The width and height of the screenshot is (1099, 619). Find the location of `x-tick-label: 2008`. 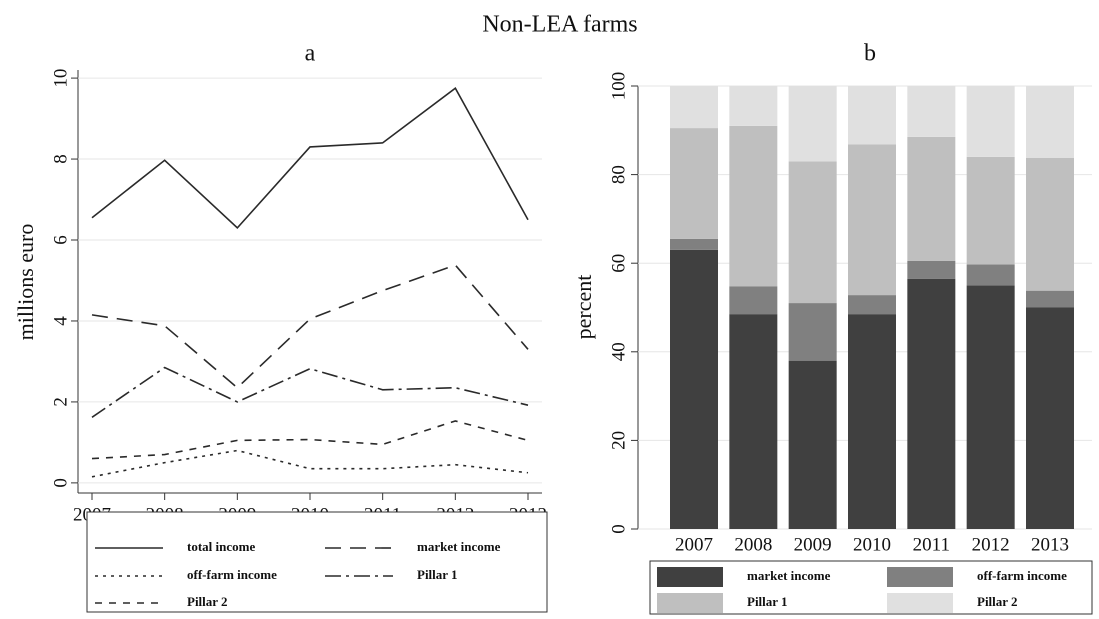

x-tick-label: 2008 is located at coordinates (753, 544).